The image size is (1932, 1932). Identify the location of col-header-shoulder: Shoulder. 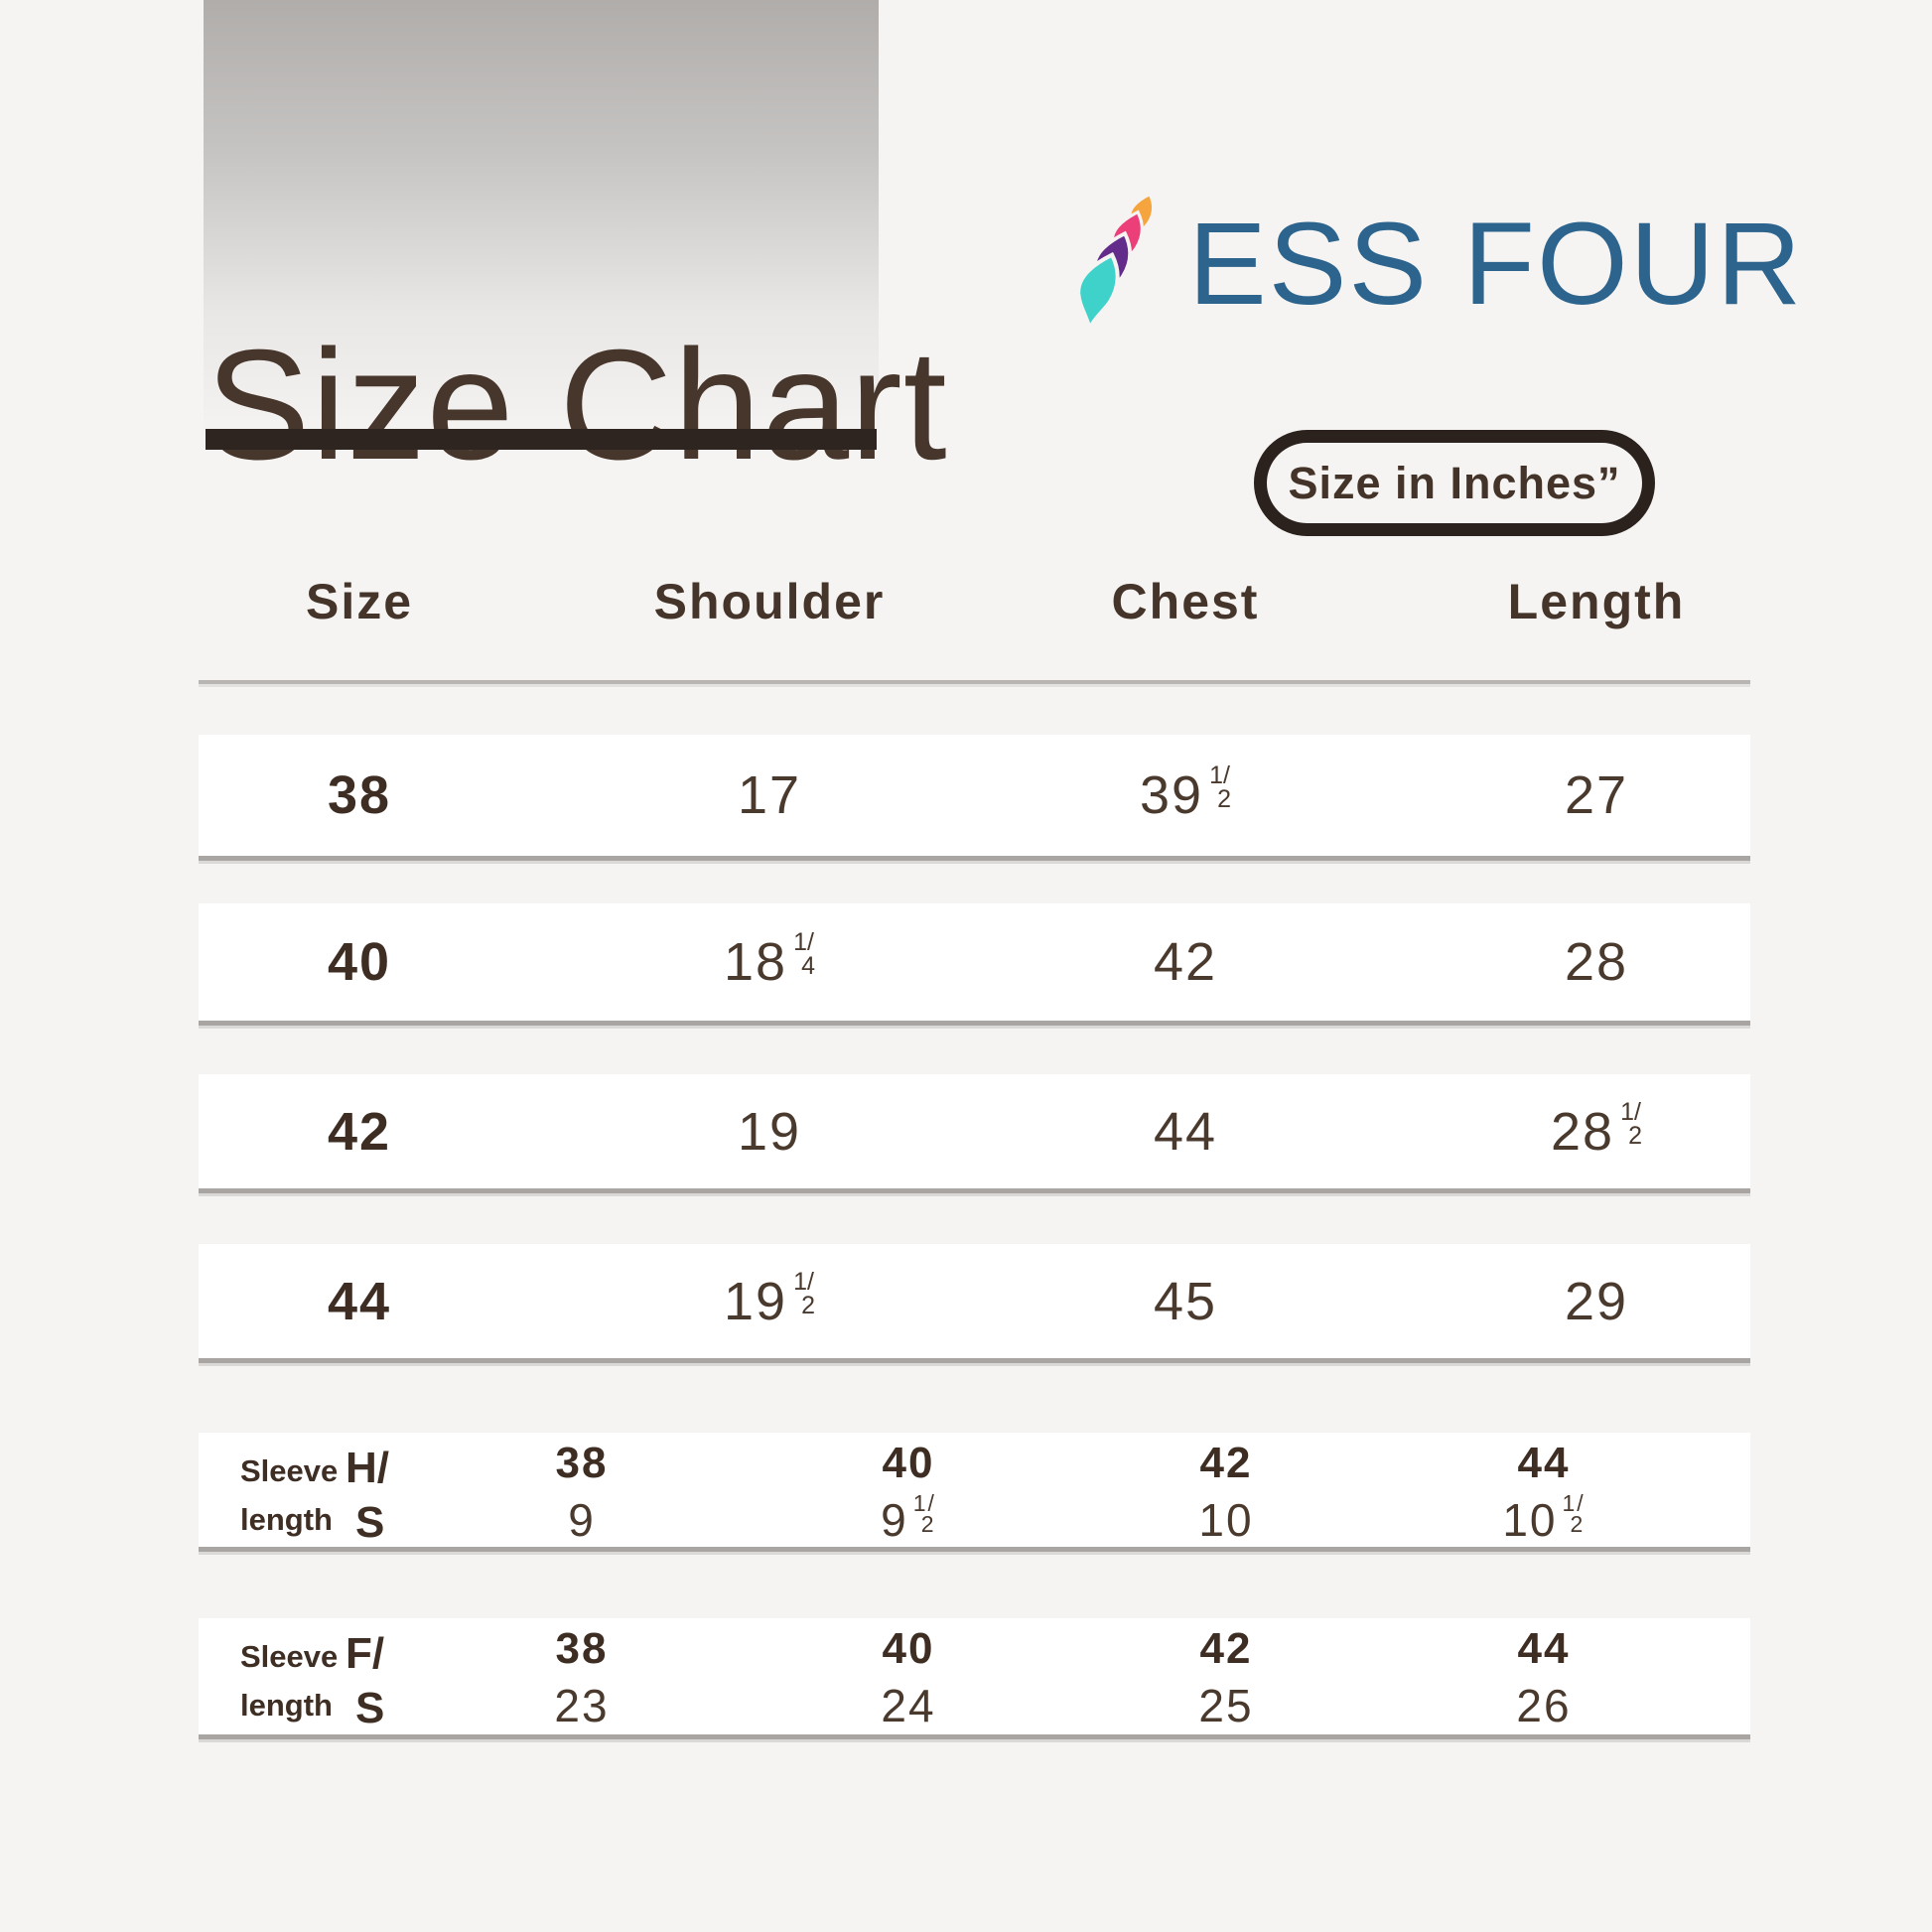
(769, 601).